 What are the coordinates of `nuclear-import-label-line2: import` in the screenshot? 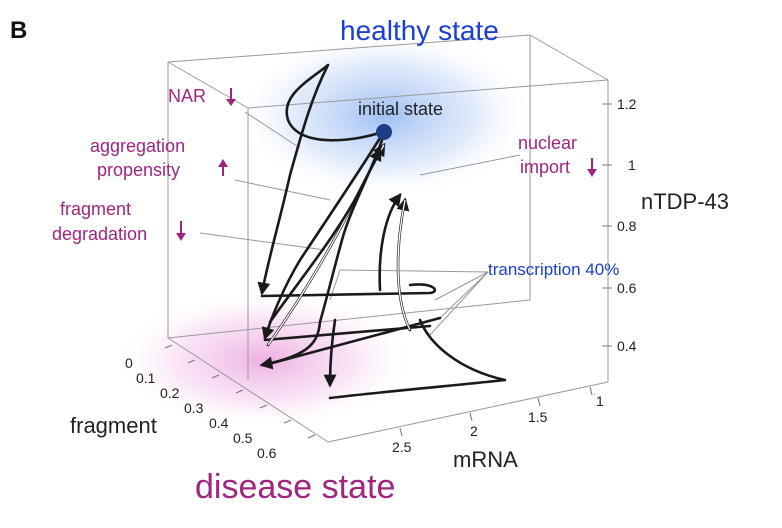 It's located at (545, 167).